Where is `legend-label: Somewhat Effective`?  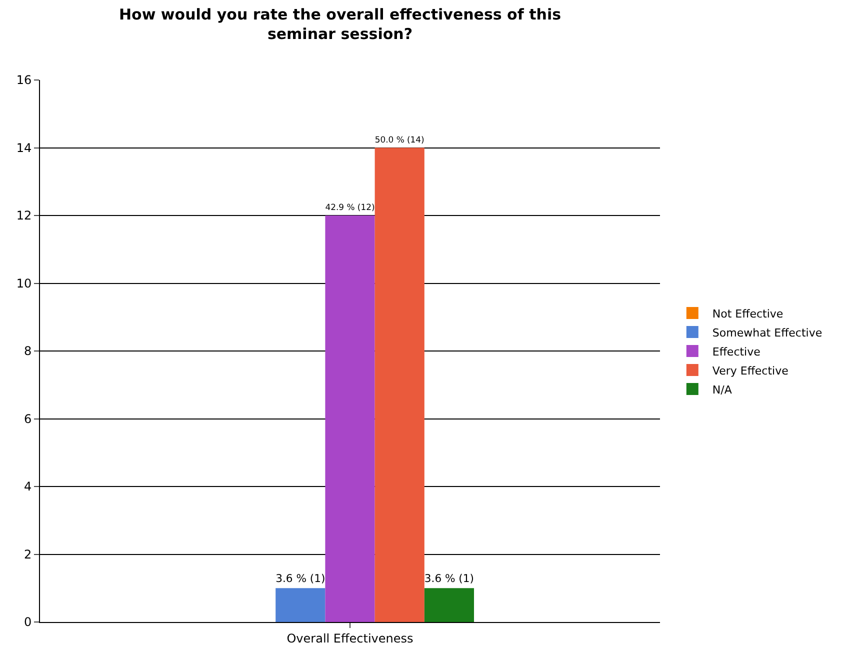
legend-label: Somewhat Effective is located at coordinates (767, 333).